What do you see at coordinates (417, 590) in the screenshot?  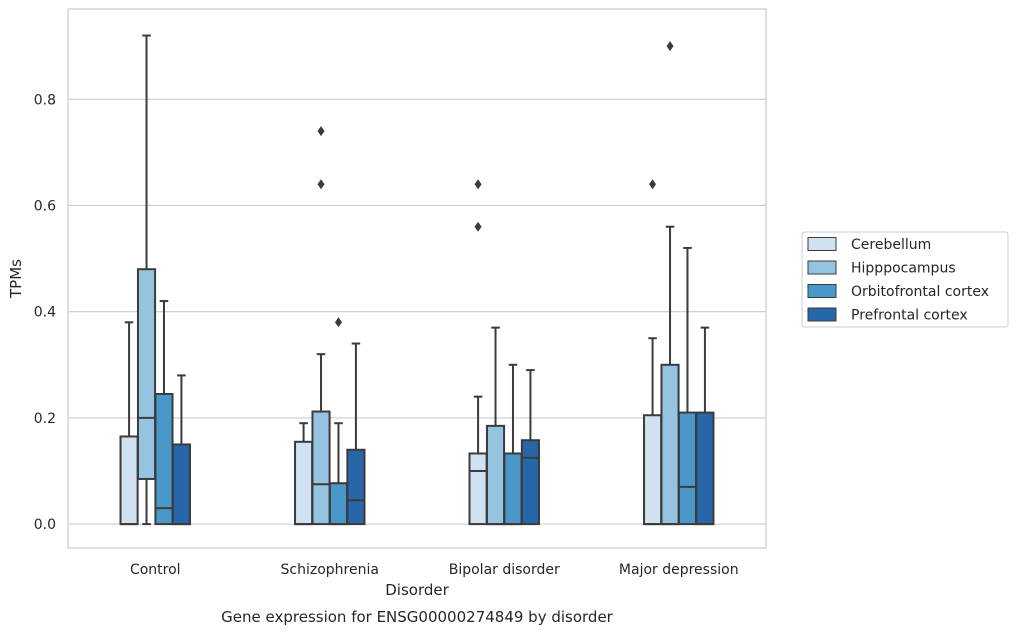 I see `x-axis-title: Disorder` at bounding box center [417, 590].